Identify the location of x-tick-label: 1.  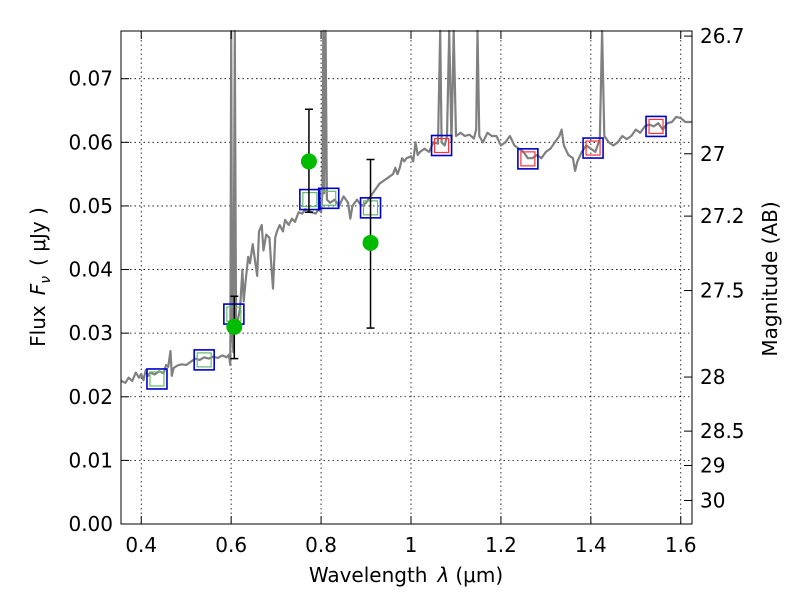
(411, 545).